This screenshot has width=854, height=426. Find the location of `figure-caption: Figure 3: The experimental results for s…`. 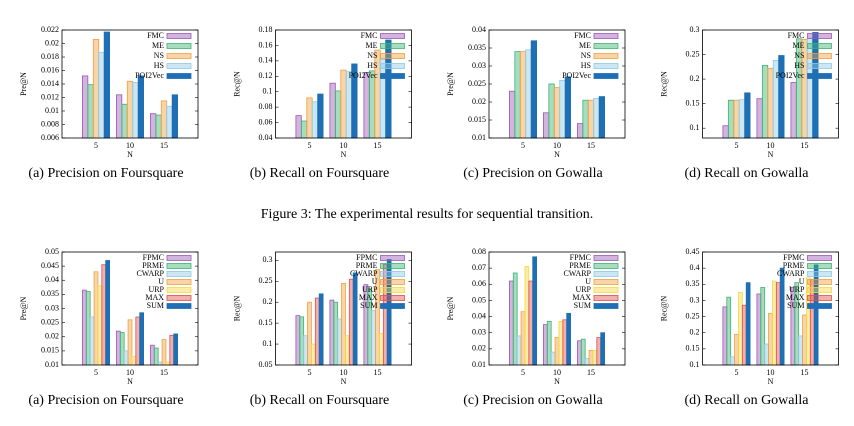

figure-caption: Figure 3: The experimental results for s… is located at coordinates (427, 214).